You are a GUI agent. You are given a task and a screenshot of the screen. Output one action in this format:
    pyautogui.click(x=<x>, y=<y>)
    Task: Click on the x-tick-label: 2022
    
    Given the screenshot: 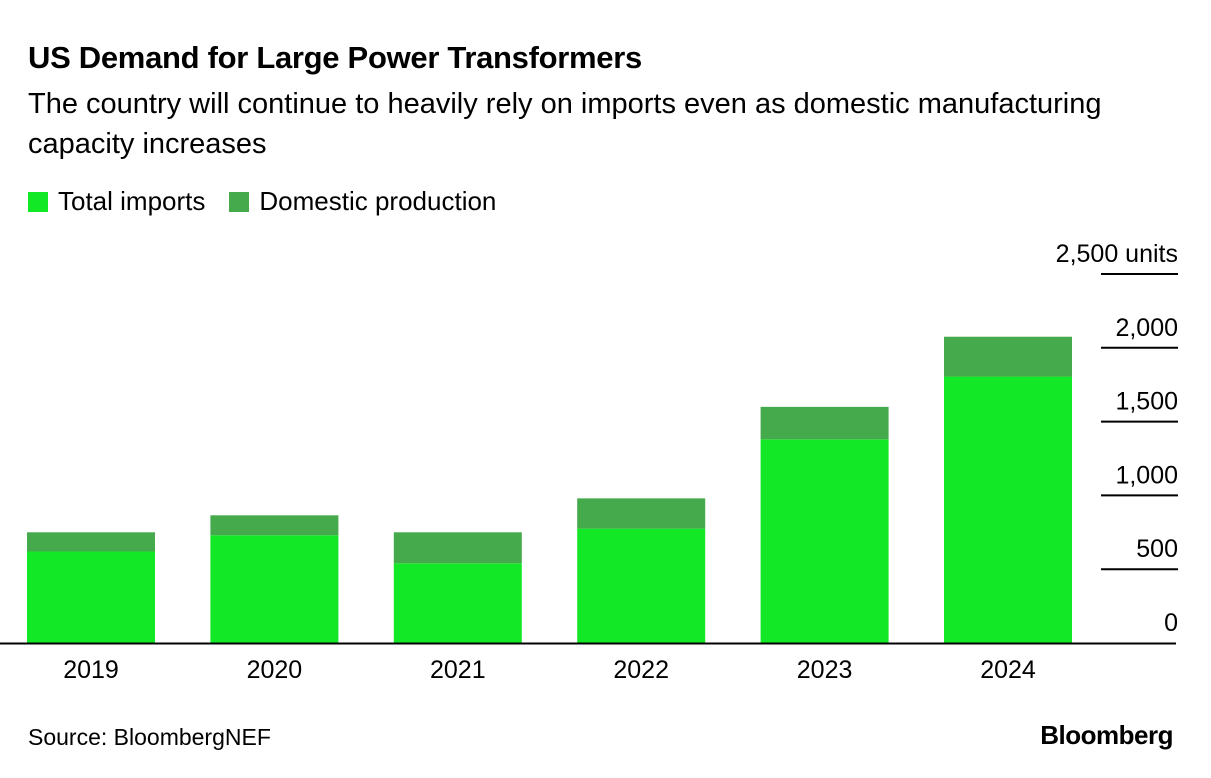 What is the action you would take?
    pyautogui.click(x=641, y=670)
    